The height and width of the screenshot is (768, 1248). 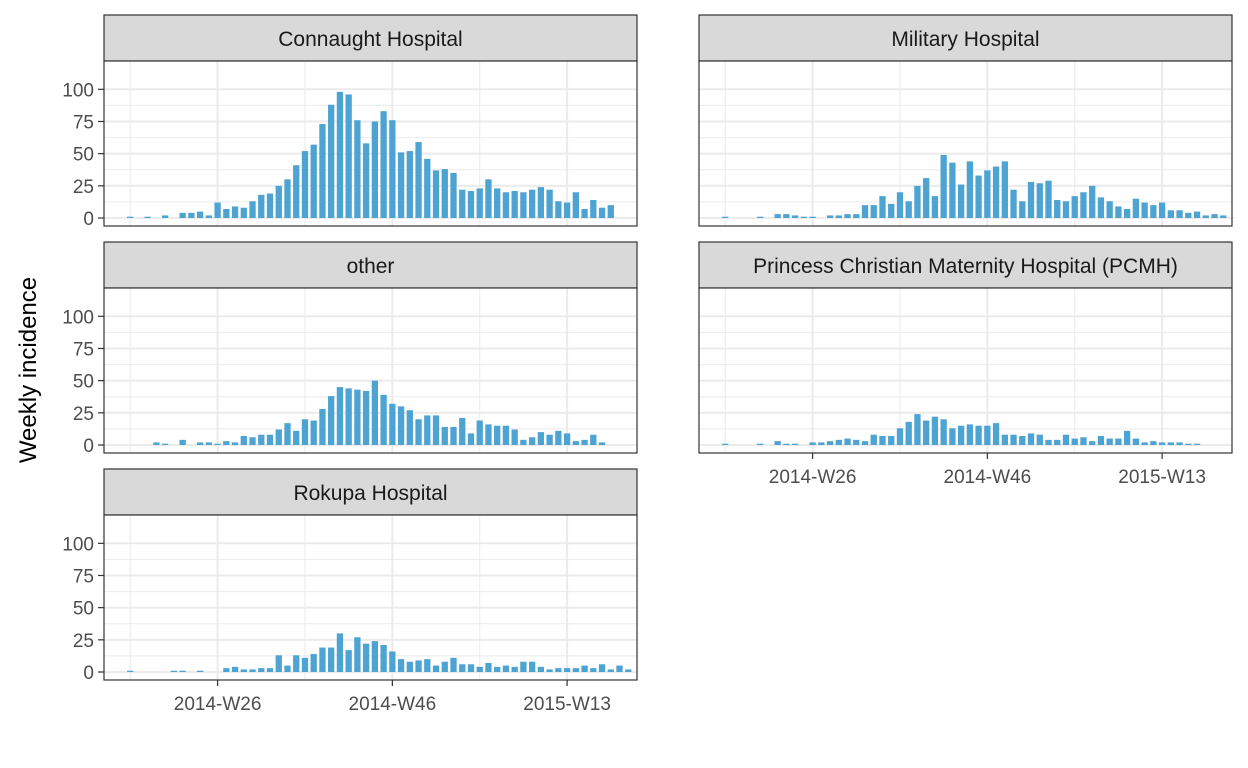 I want to click on panel-strip, so click(x=965, y=38).